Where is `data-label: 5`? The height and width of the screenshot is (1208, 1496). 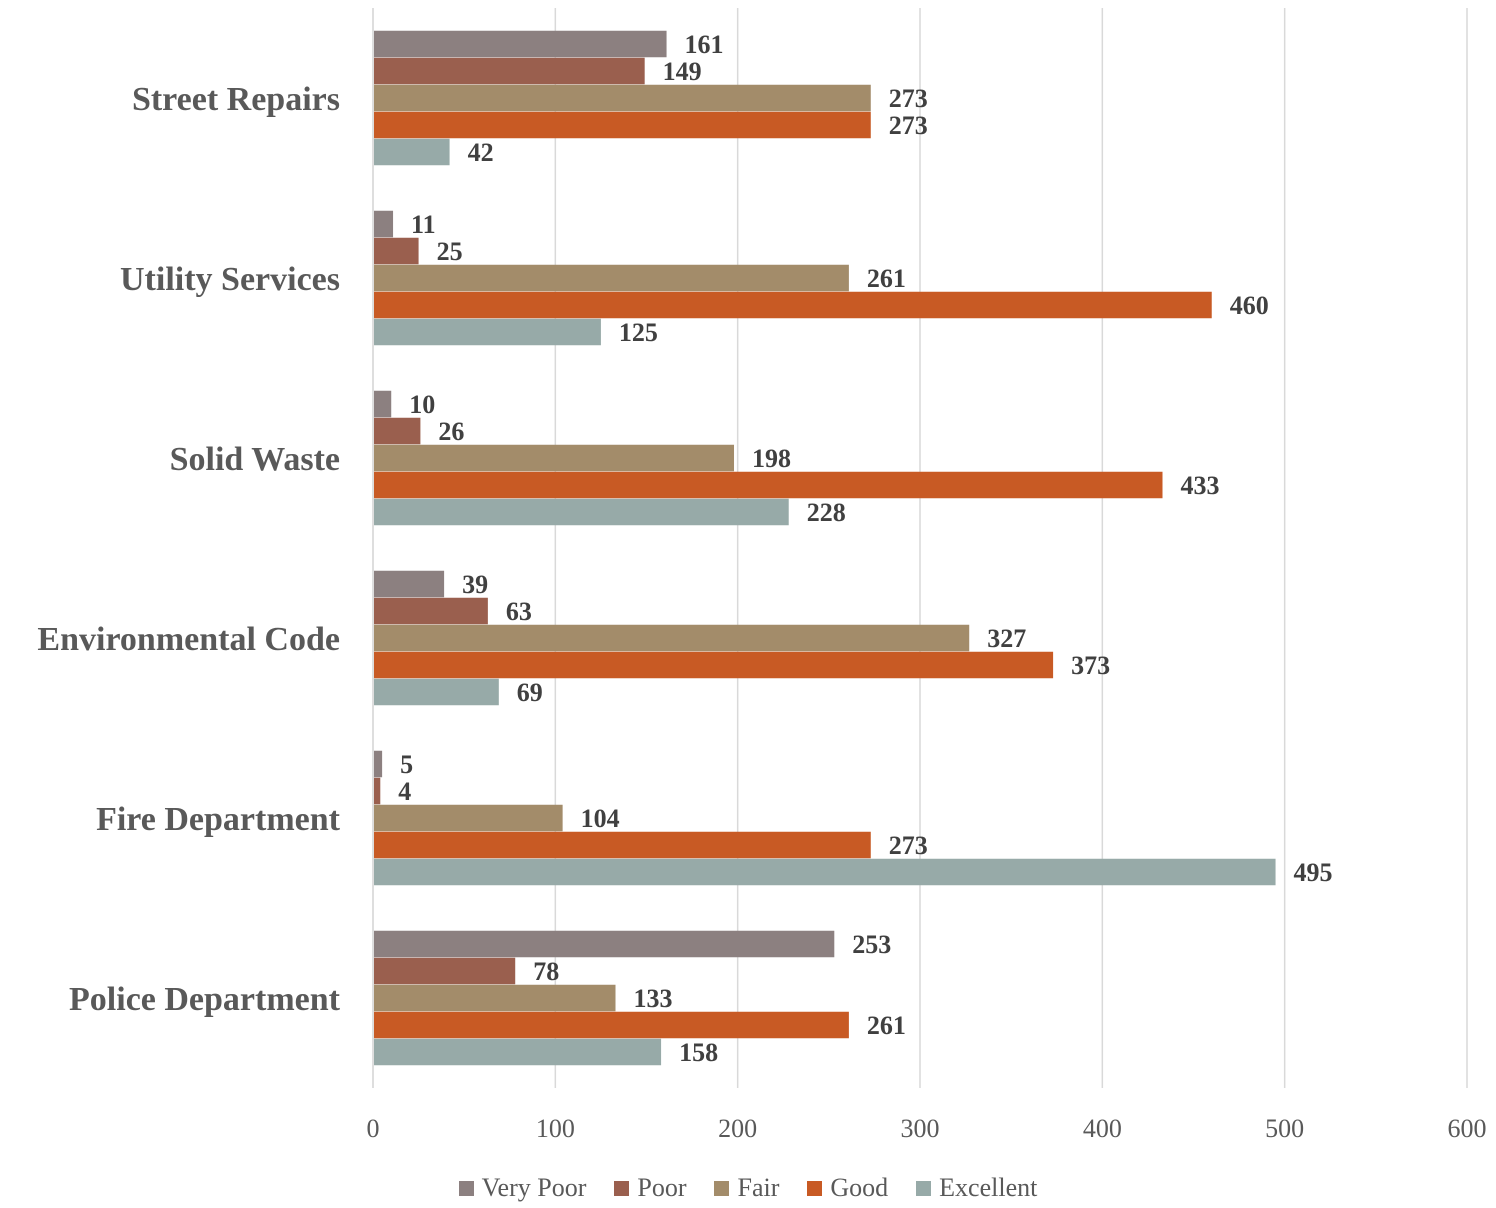
data-label: 5 is located at coordinates (406, 764).